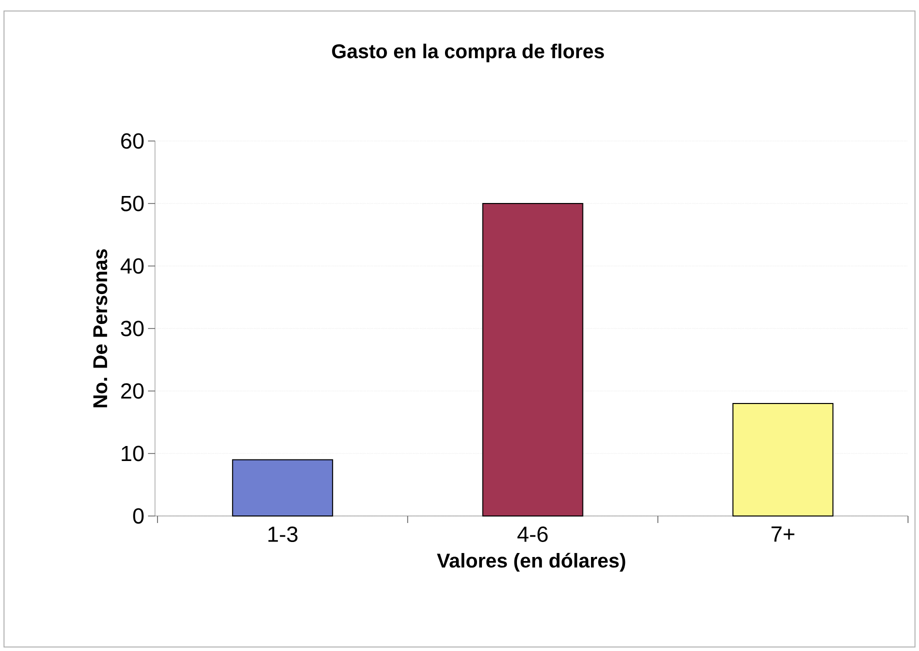 This screenshot has width=919, height=651. What do you see at coordinates (468, 53) in the screenshot?
I see `chart-title: Gasto en la compra de flores` at bounding box center [468, 53].